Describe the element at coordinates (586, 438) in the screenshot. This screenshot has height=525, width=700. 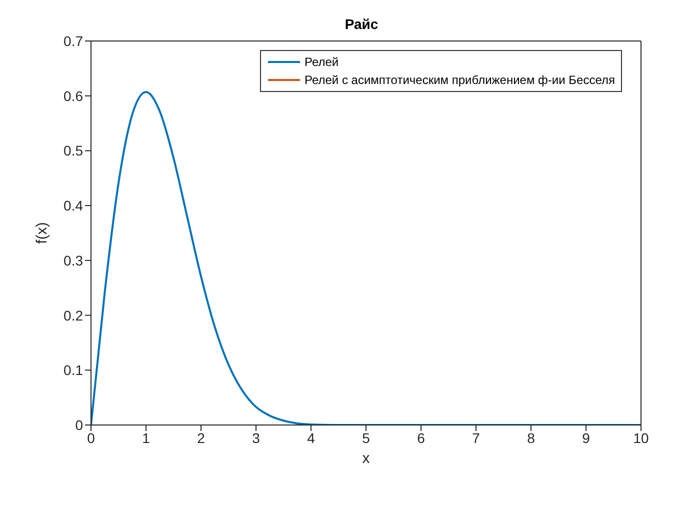
I see `x-tick-label: 9` at that location.